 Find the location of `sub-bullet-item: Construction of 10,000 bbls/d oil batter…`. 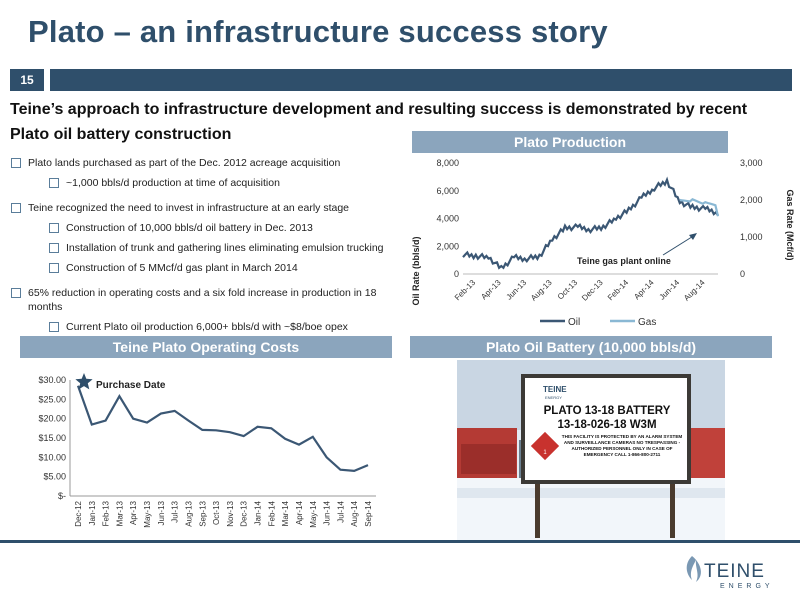

sub-bullet-item: Construction of 10,000 bbls/d oil batter… is located at coordinates (206, 228).